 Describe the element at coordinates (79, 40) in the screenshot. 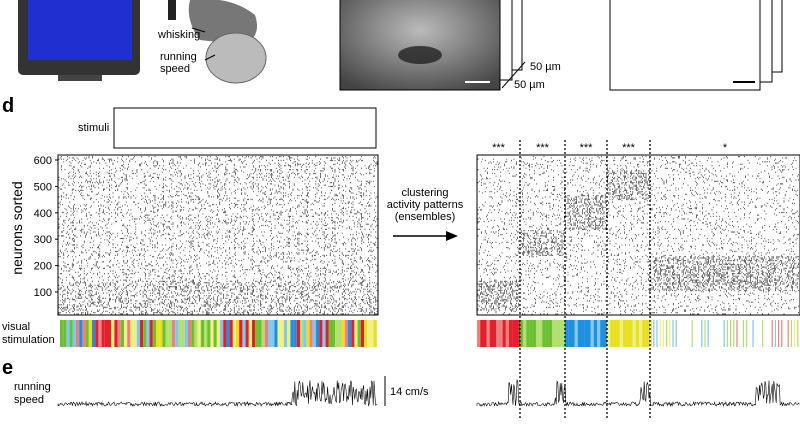

I see `monitor` at that location.